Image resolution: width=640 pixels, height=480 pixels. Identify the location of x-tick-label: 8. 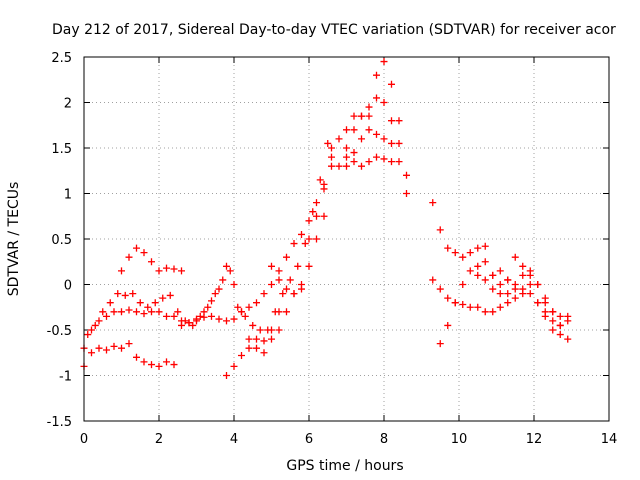
(384, 439).